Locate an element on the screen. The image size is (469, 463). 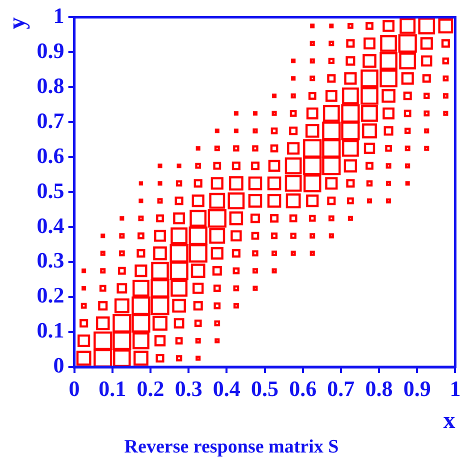
x-tick-label: 0 is located at coordinates (74, 388).